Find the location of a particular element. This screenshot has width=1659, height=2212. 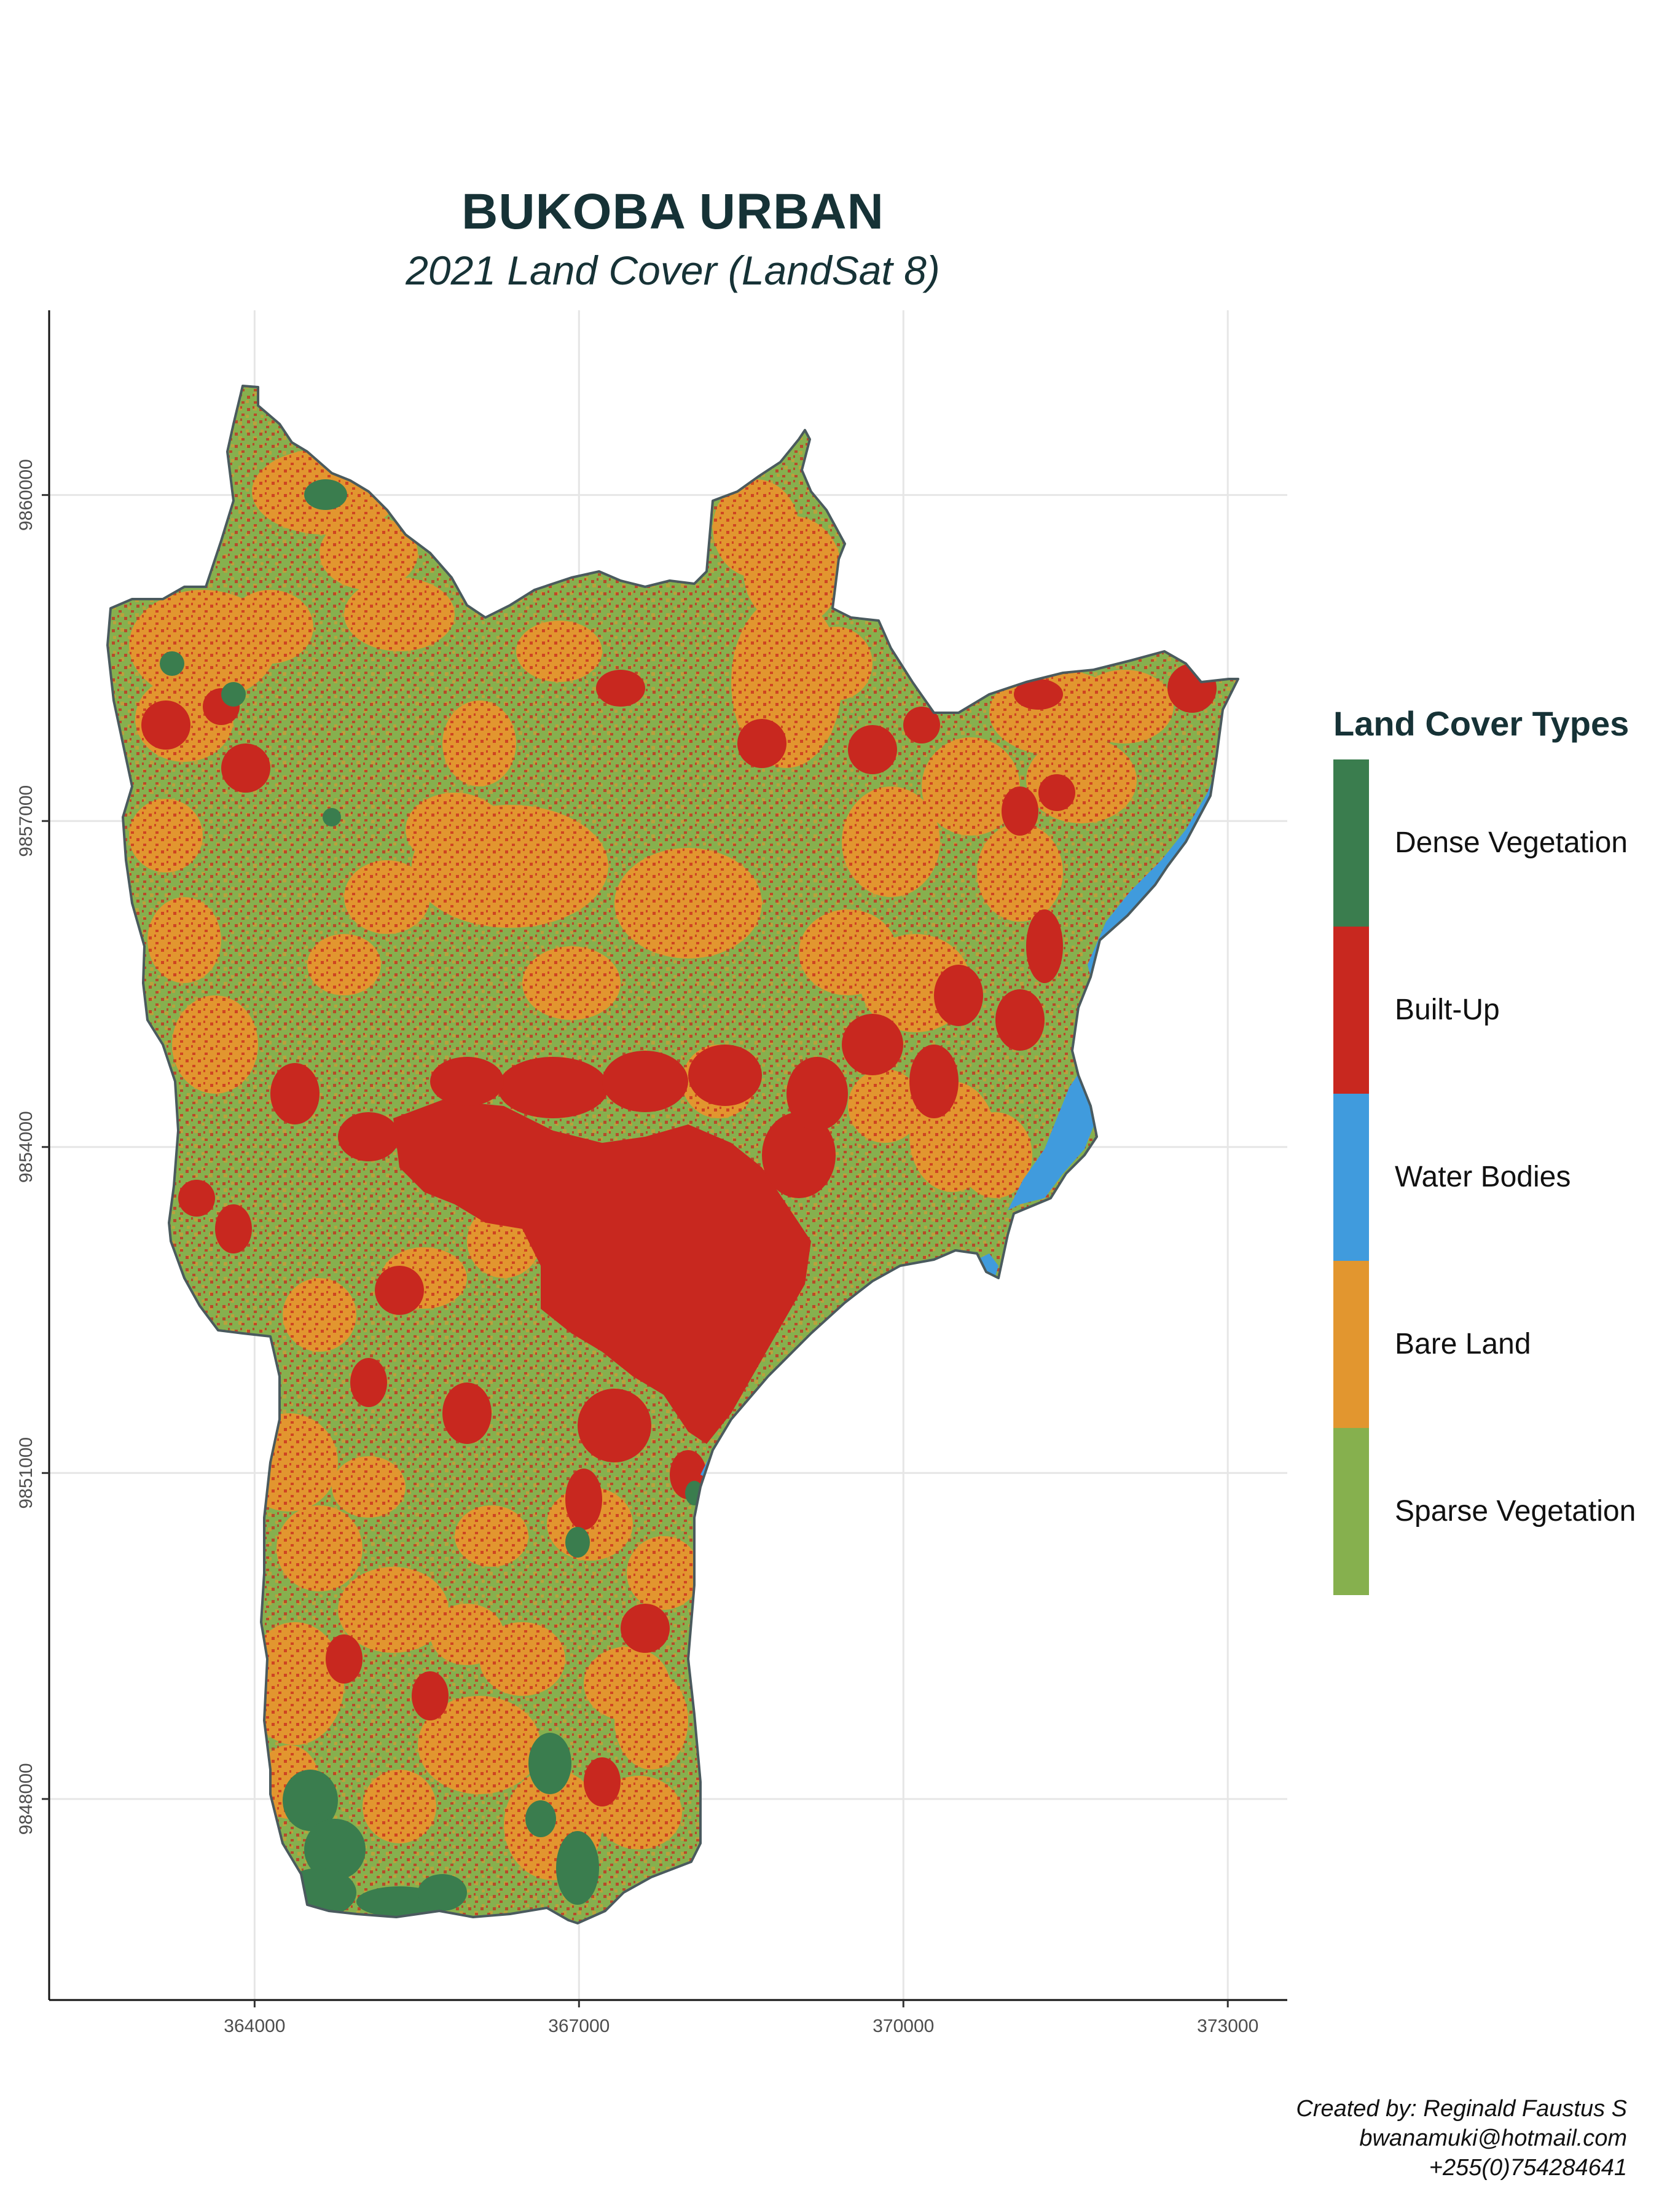

legend-item-dense-vegetation: Dense Vegetation is located at coordinates (1493, 843).